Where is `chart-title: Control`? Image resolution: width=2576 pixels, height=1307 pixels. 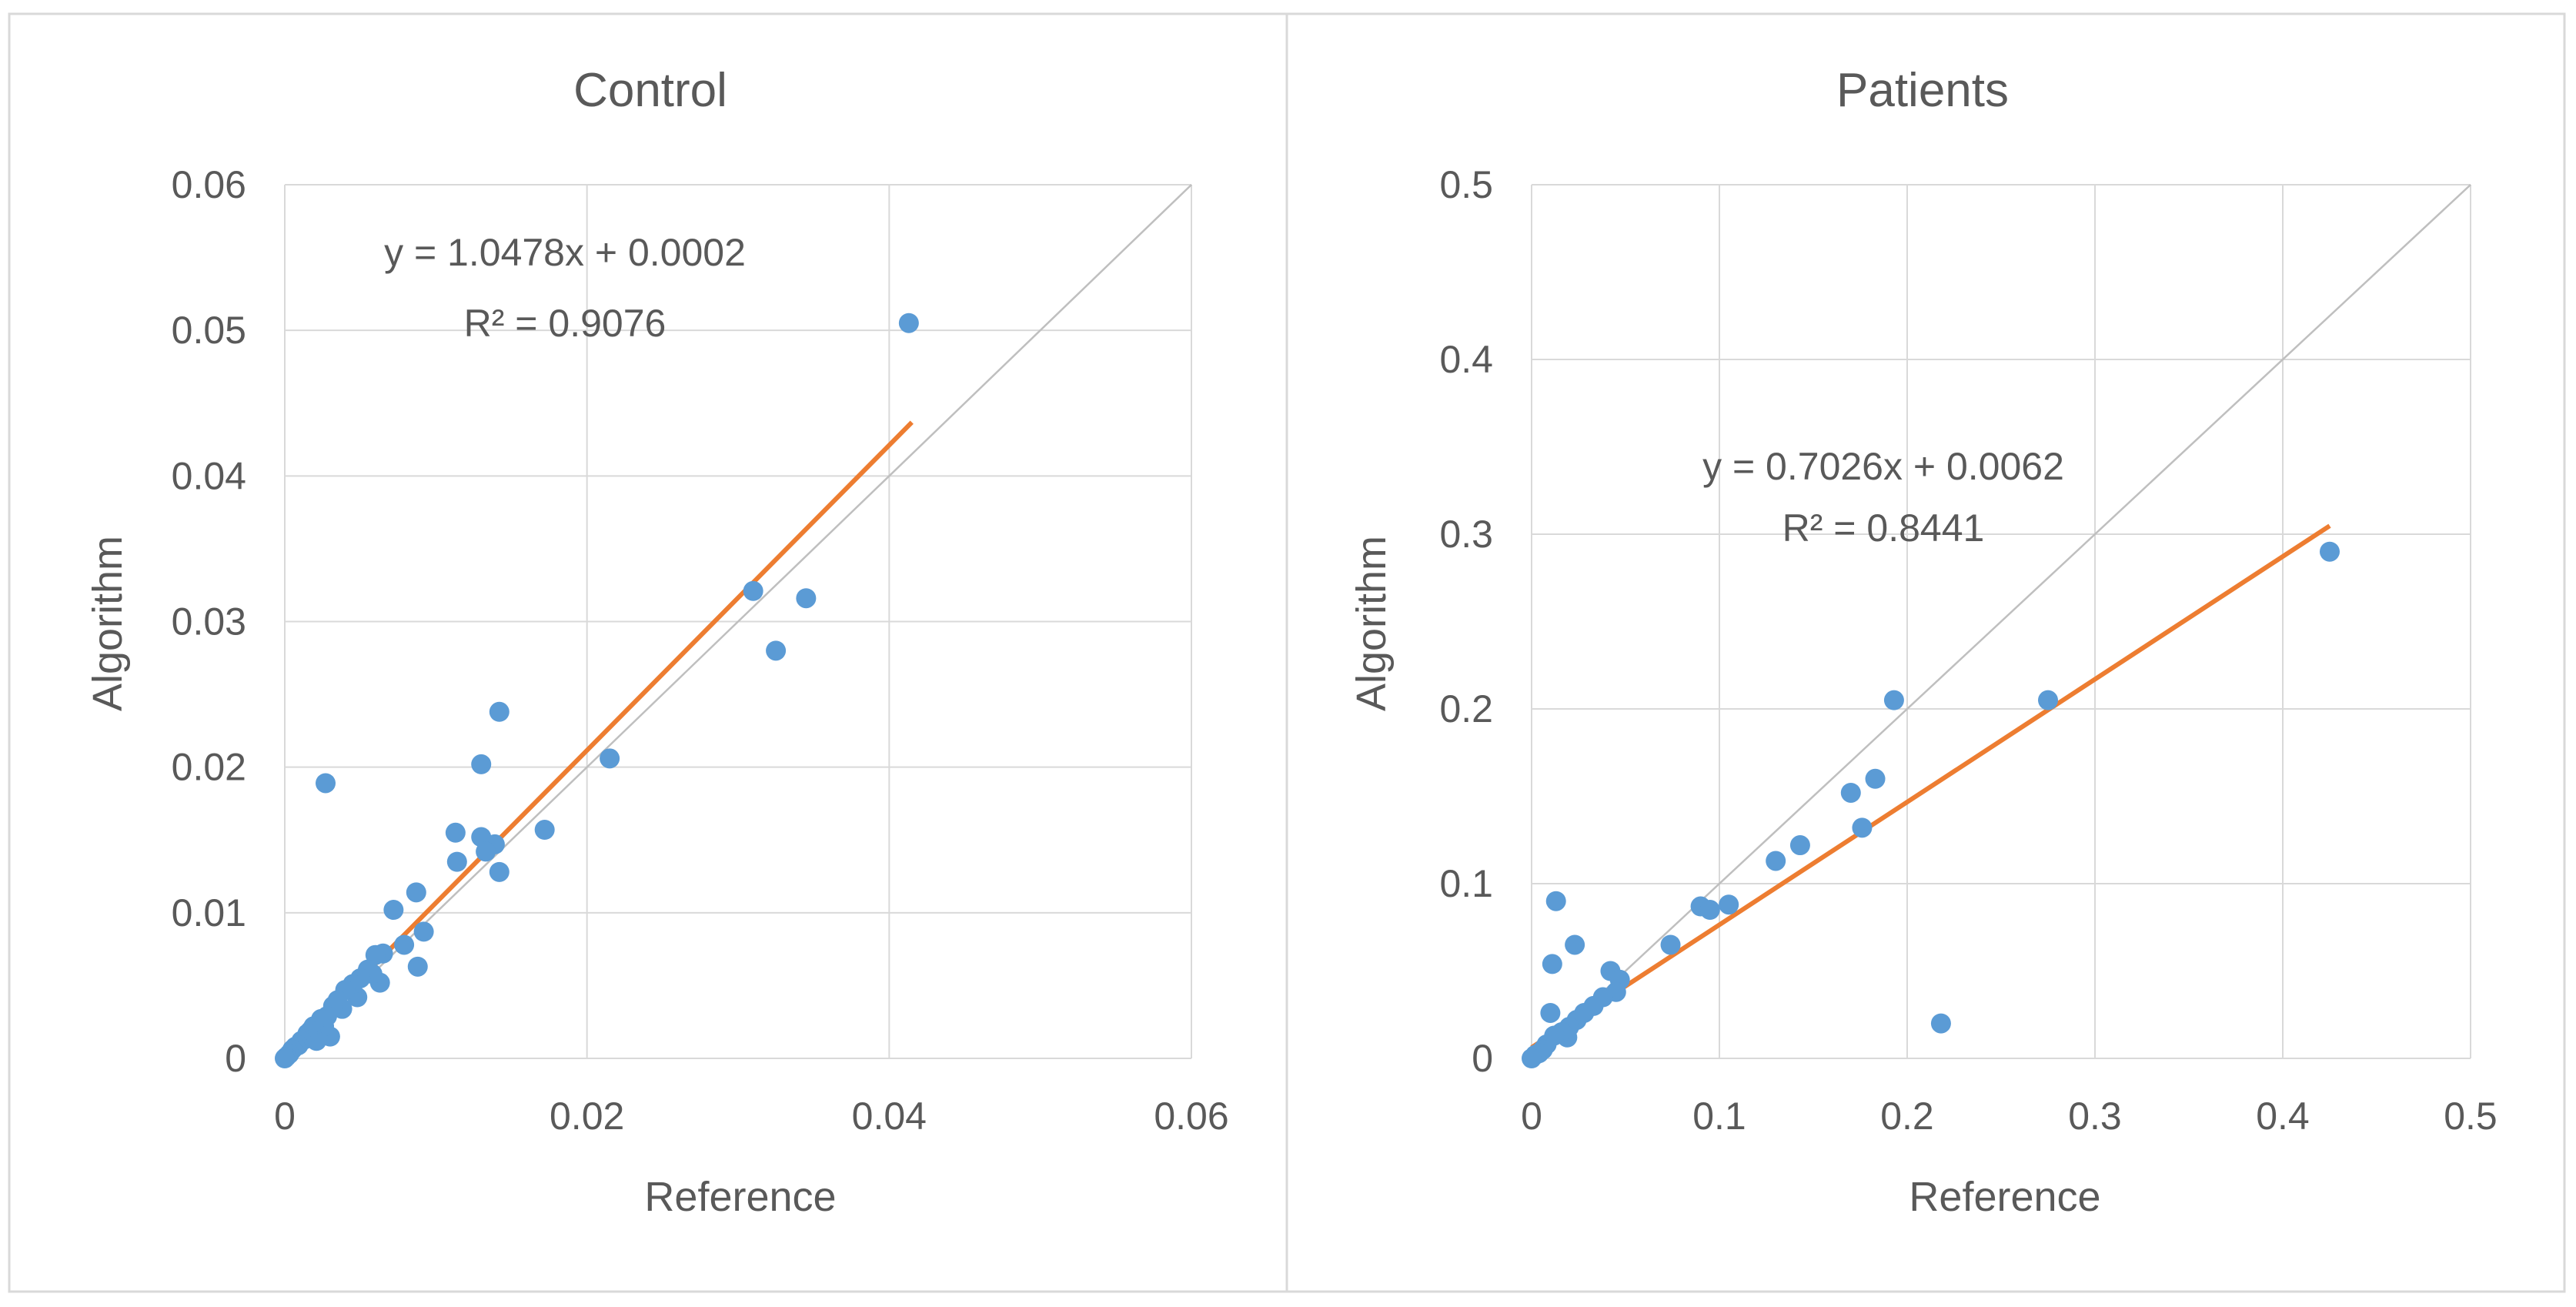
chart-title: Control is located at coordinates (650, 90).